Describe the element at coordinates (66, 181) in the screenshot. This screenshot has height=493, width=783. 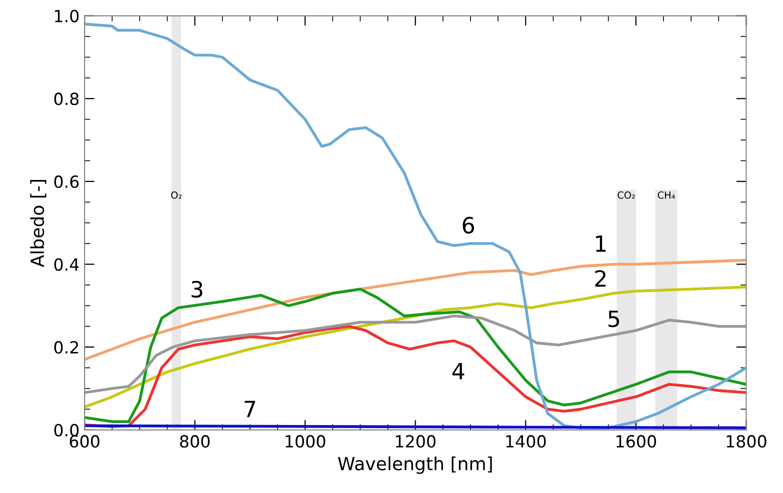
I see `y-tick-label: 0.6` at that location.